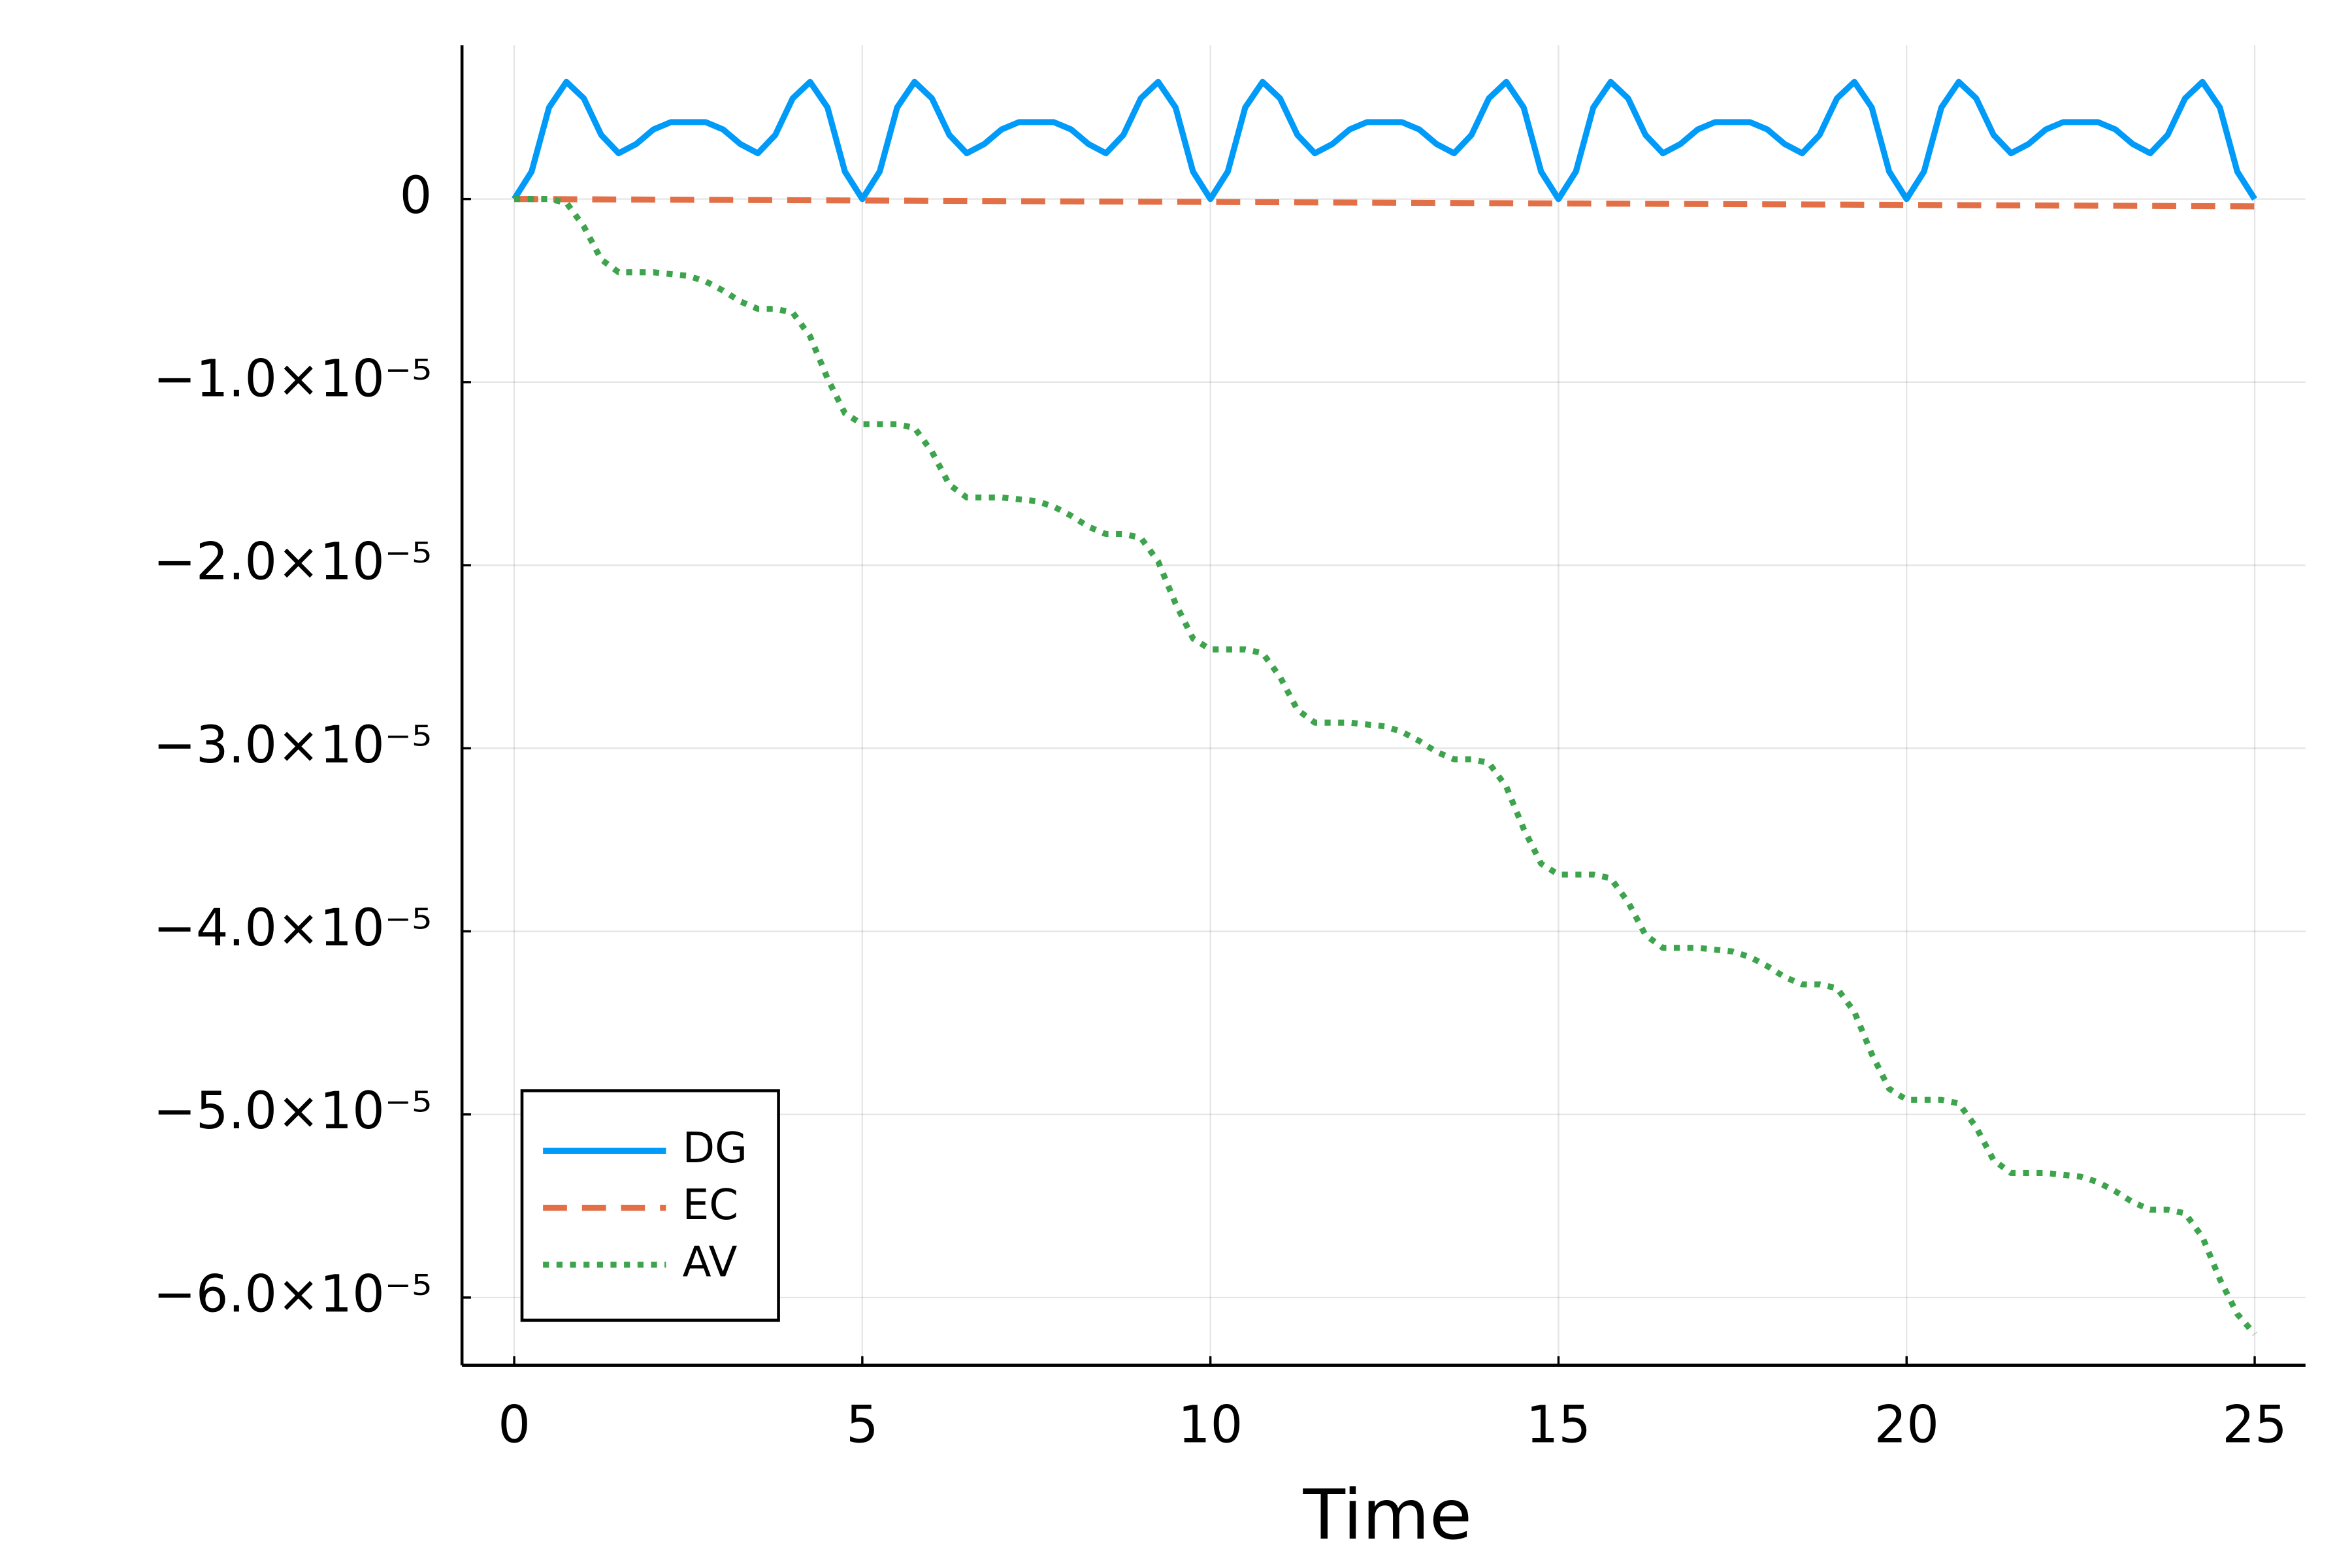  What do you see at coordinates (416, 196) in the screenshot?
I see `y-tick-label: 0` at bounding box center [416, 196].